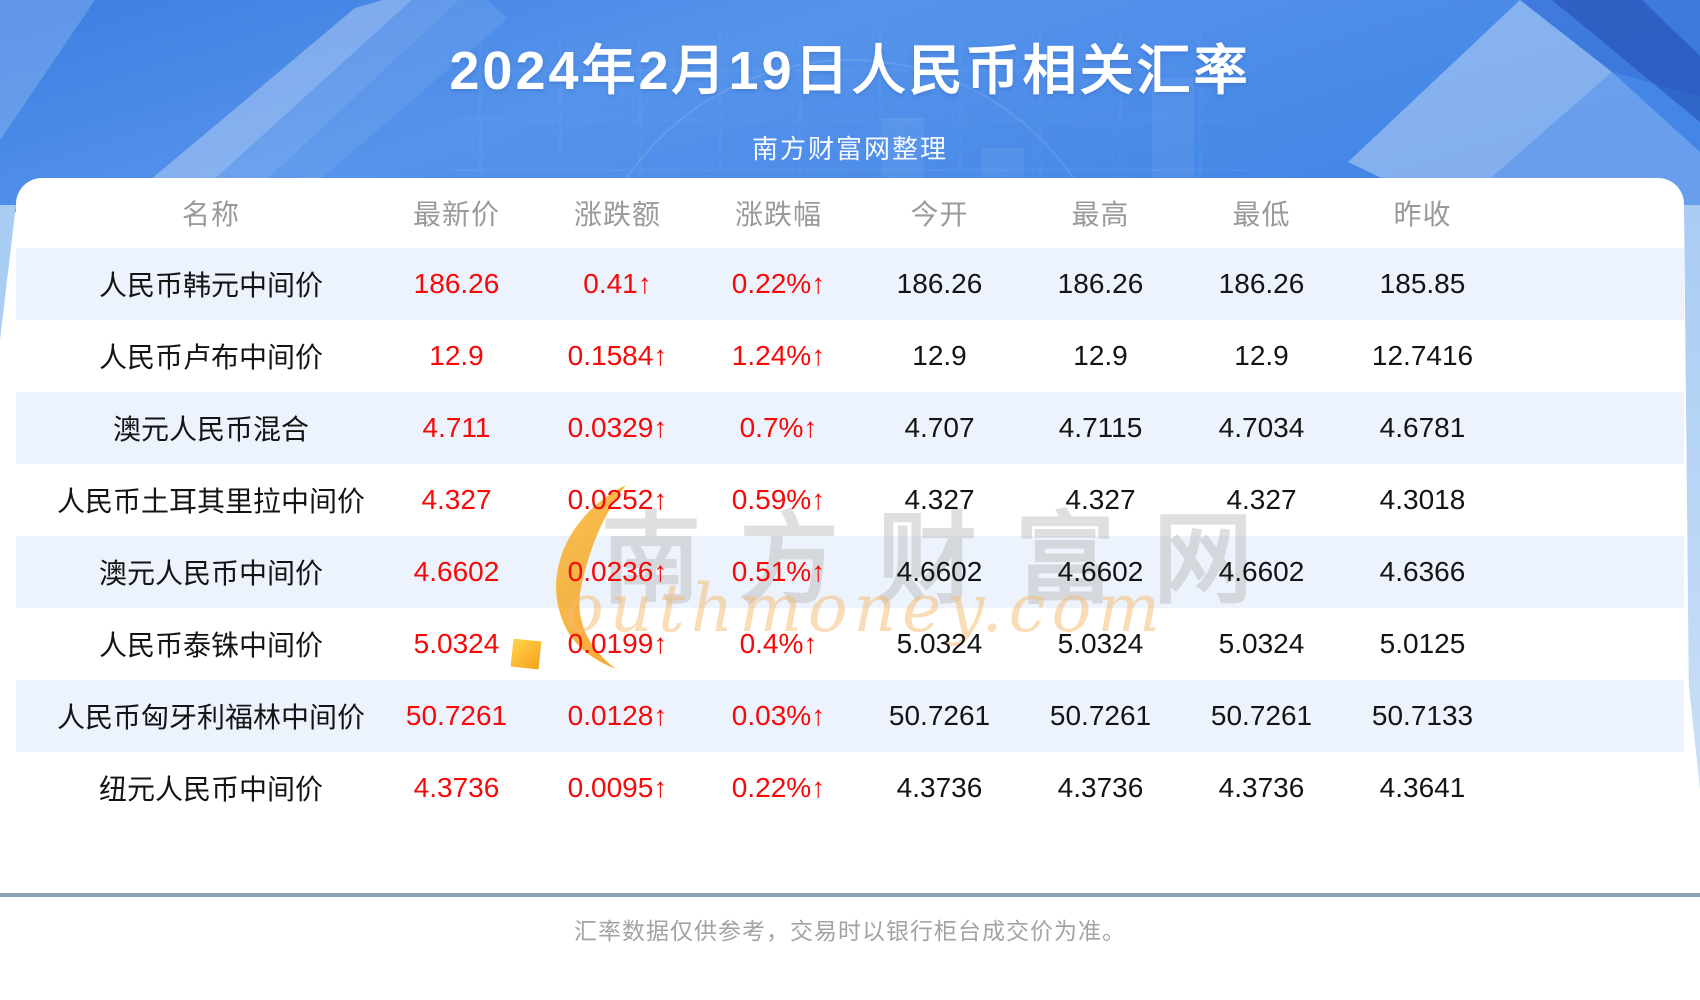 This screenshot has width=1700, height=1000. I want to click on cell-change: 0.1584↑, so click(617, 355).